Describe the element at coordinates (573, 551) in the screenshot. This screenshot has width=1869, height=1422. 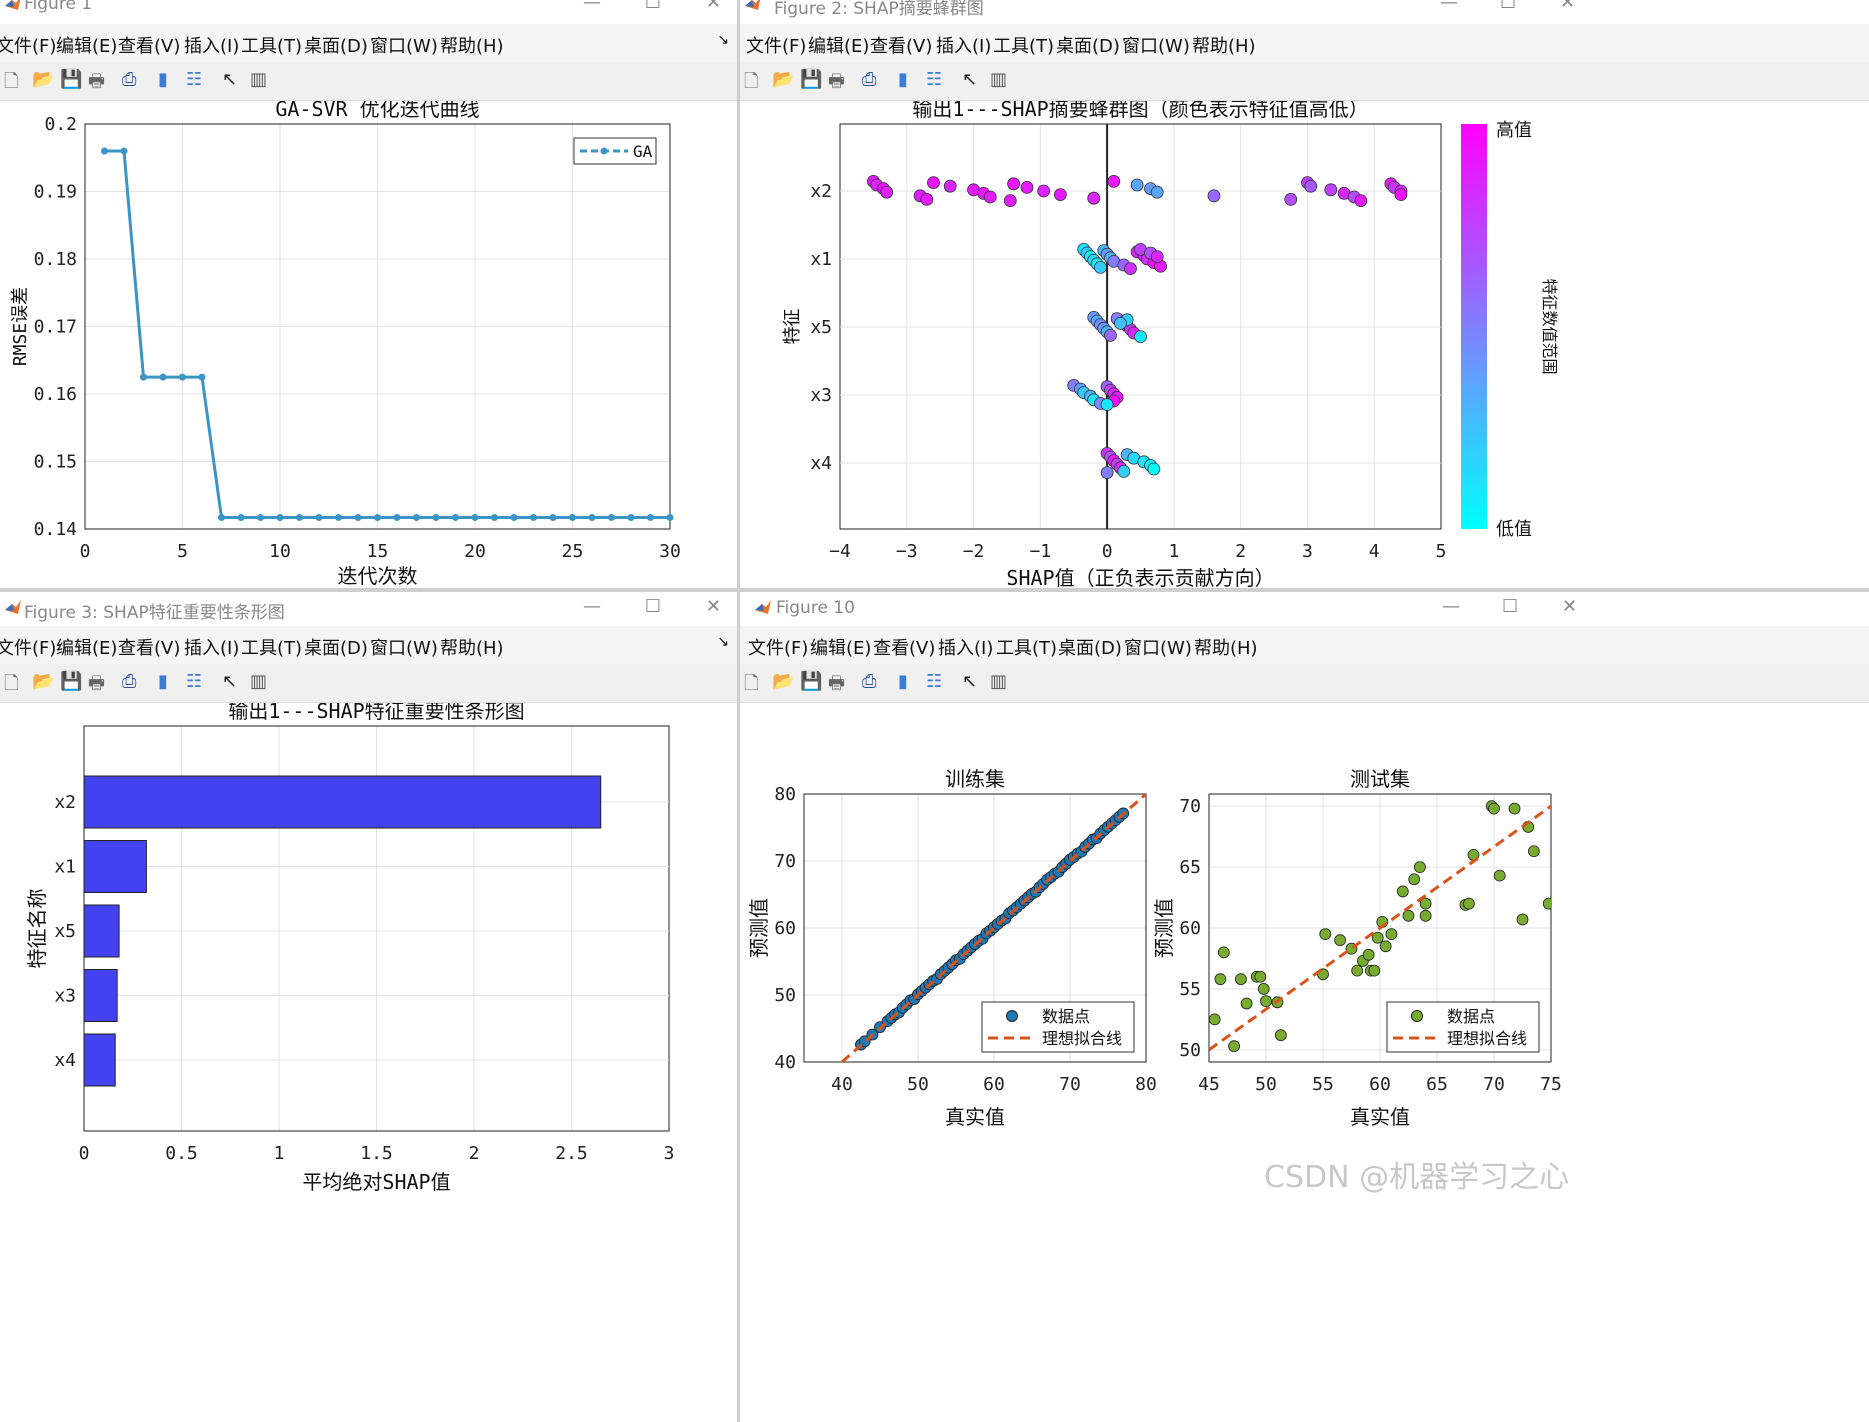
I see `x-tick-label: 25` at that location.